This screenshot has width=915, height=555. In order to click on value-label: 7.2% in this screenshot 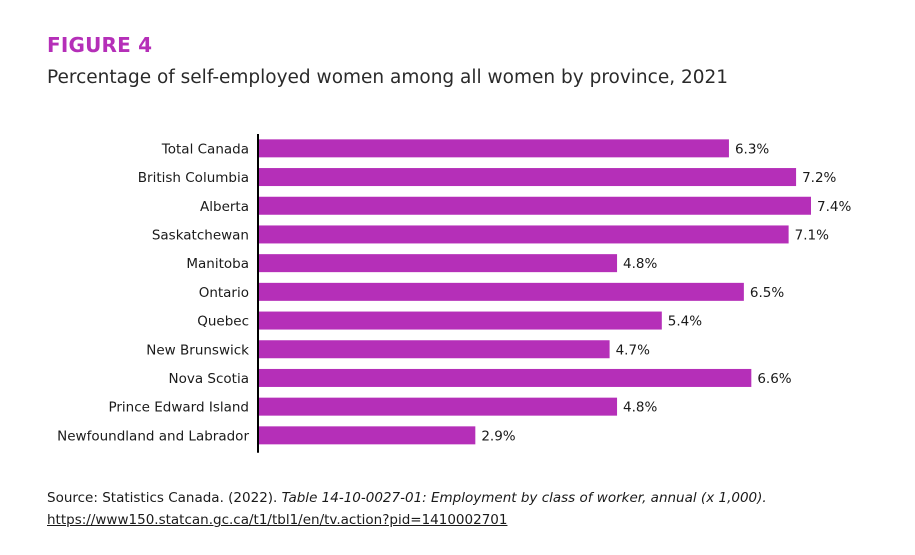, I will do `click(819, 178)`.